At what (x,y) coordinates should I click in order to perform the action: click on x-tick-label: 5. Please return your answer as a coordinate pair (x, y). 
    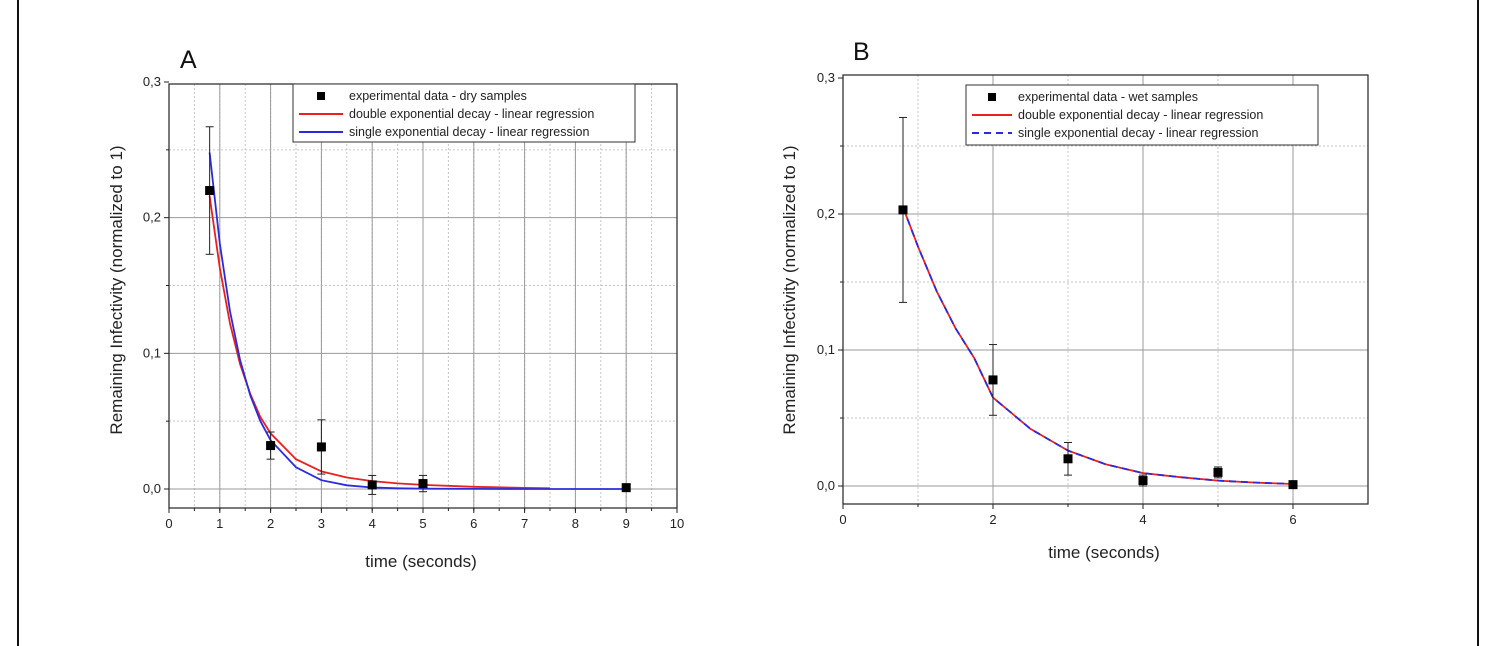
    Looking at the image, I should click on (422, 523).